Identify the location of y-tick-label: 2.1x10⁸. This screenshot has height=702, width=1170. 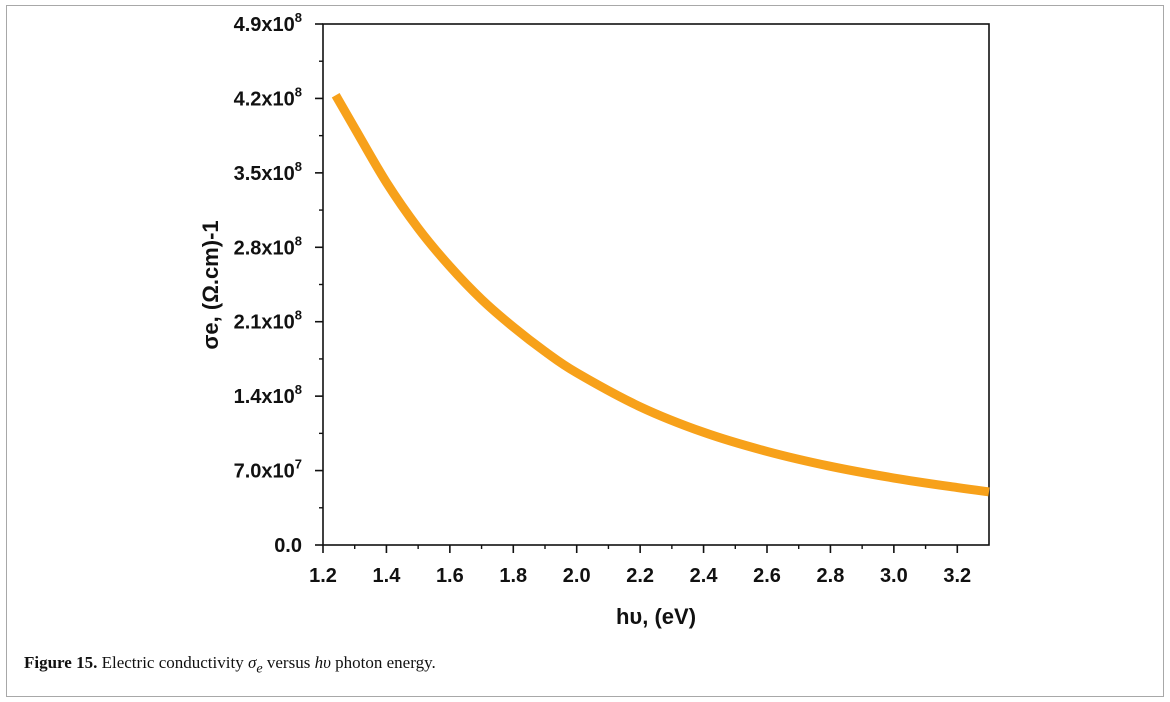
(268, 321).